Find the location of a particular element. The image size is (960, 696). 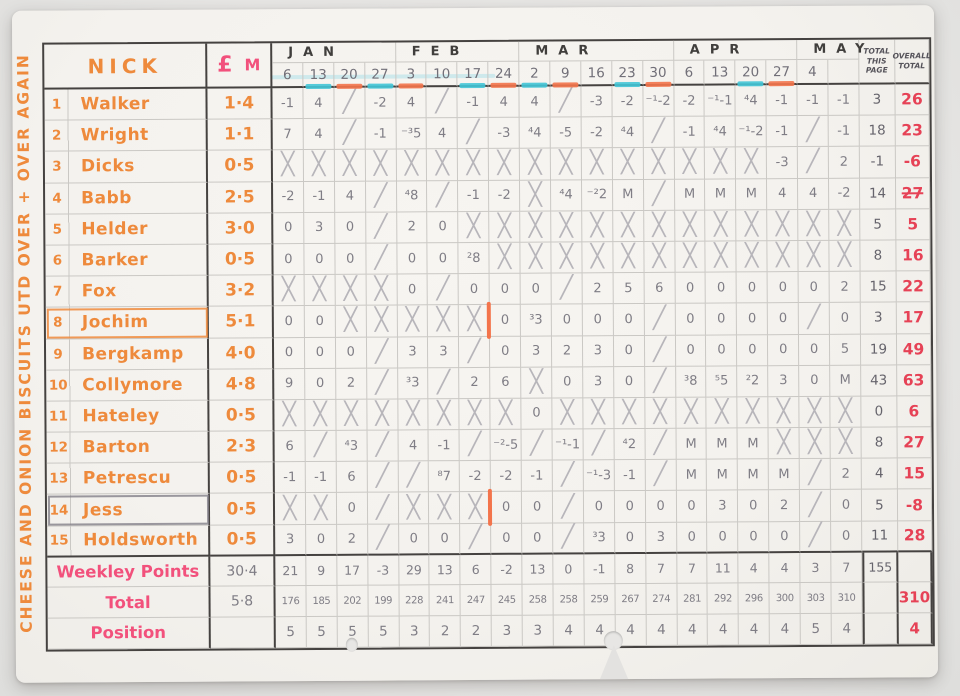

date-header: 10 is located at coordinates (442, 75).